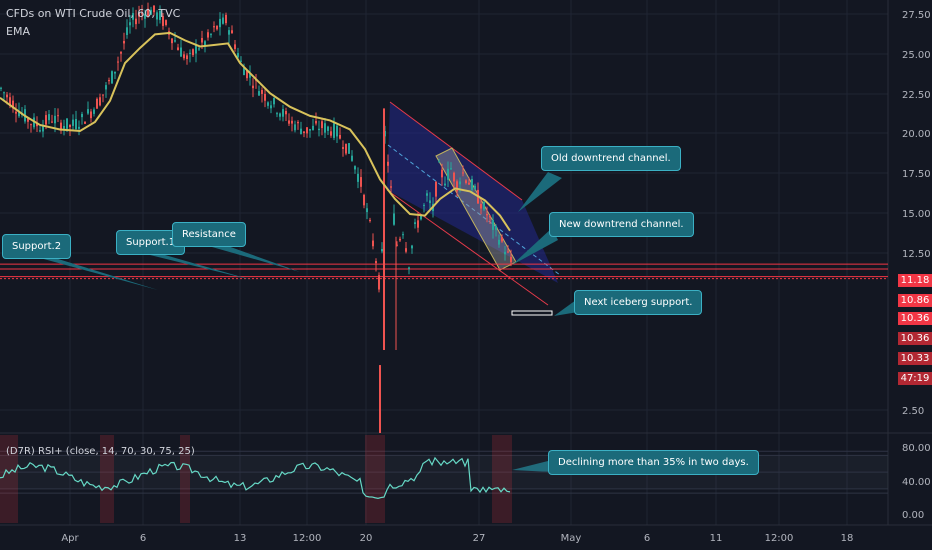  I want to click on rsi-tick-label: 80.00, so click(916, 448).